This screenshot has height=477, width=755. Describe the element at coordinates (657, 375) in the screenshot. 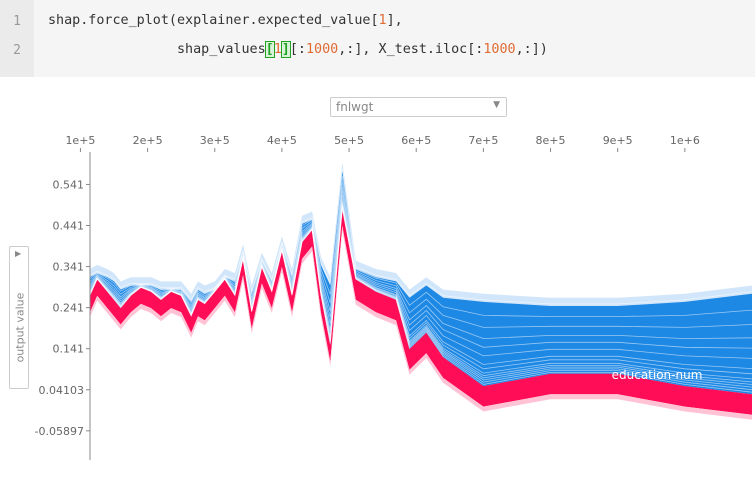

I see `feature-annotation: education-num` at that location.